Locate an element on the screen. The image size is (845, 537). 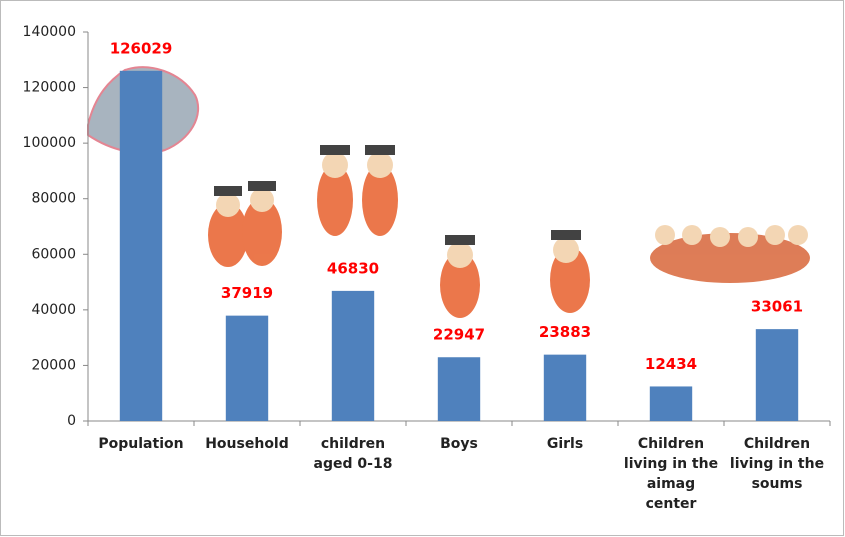
data-label: 126029 is located at coordinates (141, 48).